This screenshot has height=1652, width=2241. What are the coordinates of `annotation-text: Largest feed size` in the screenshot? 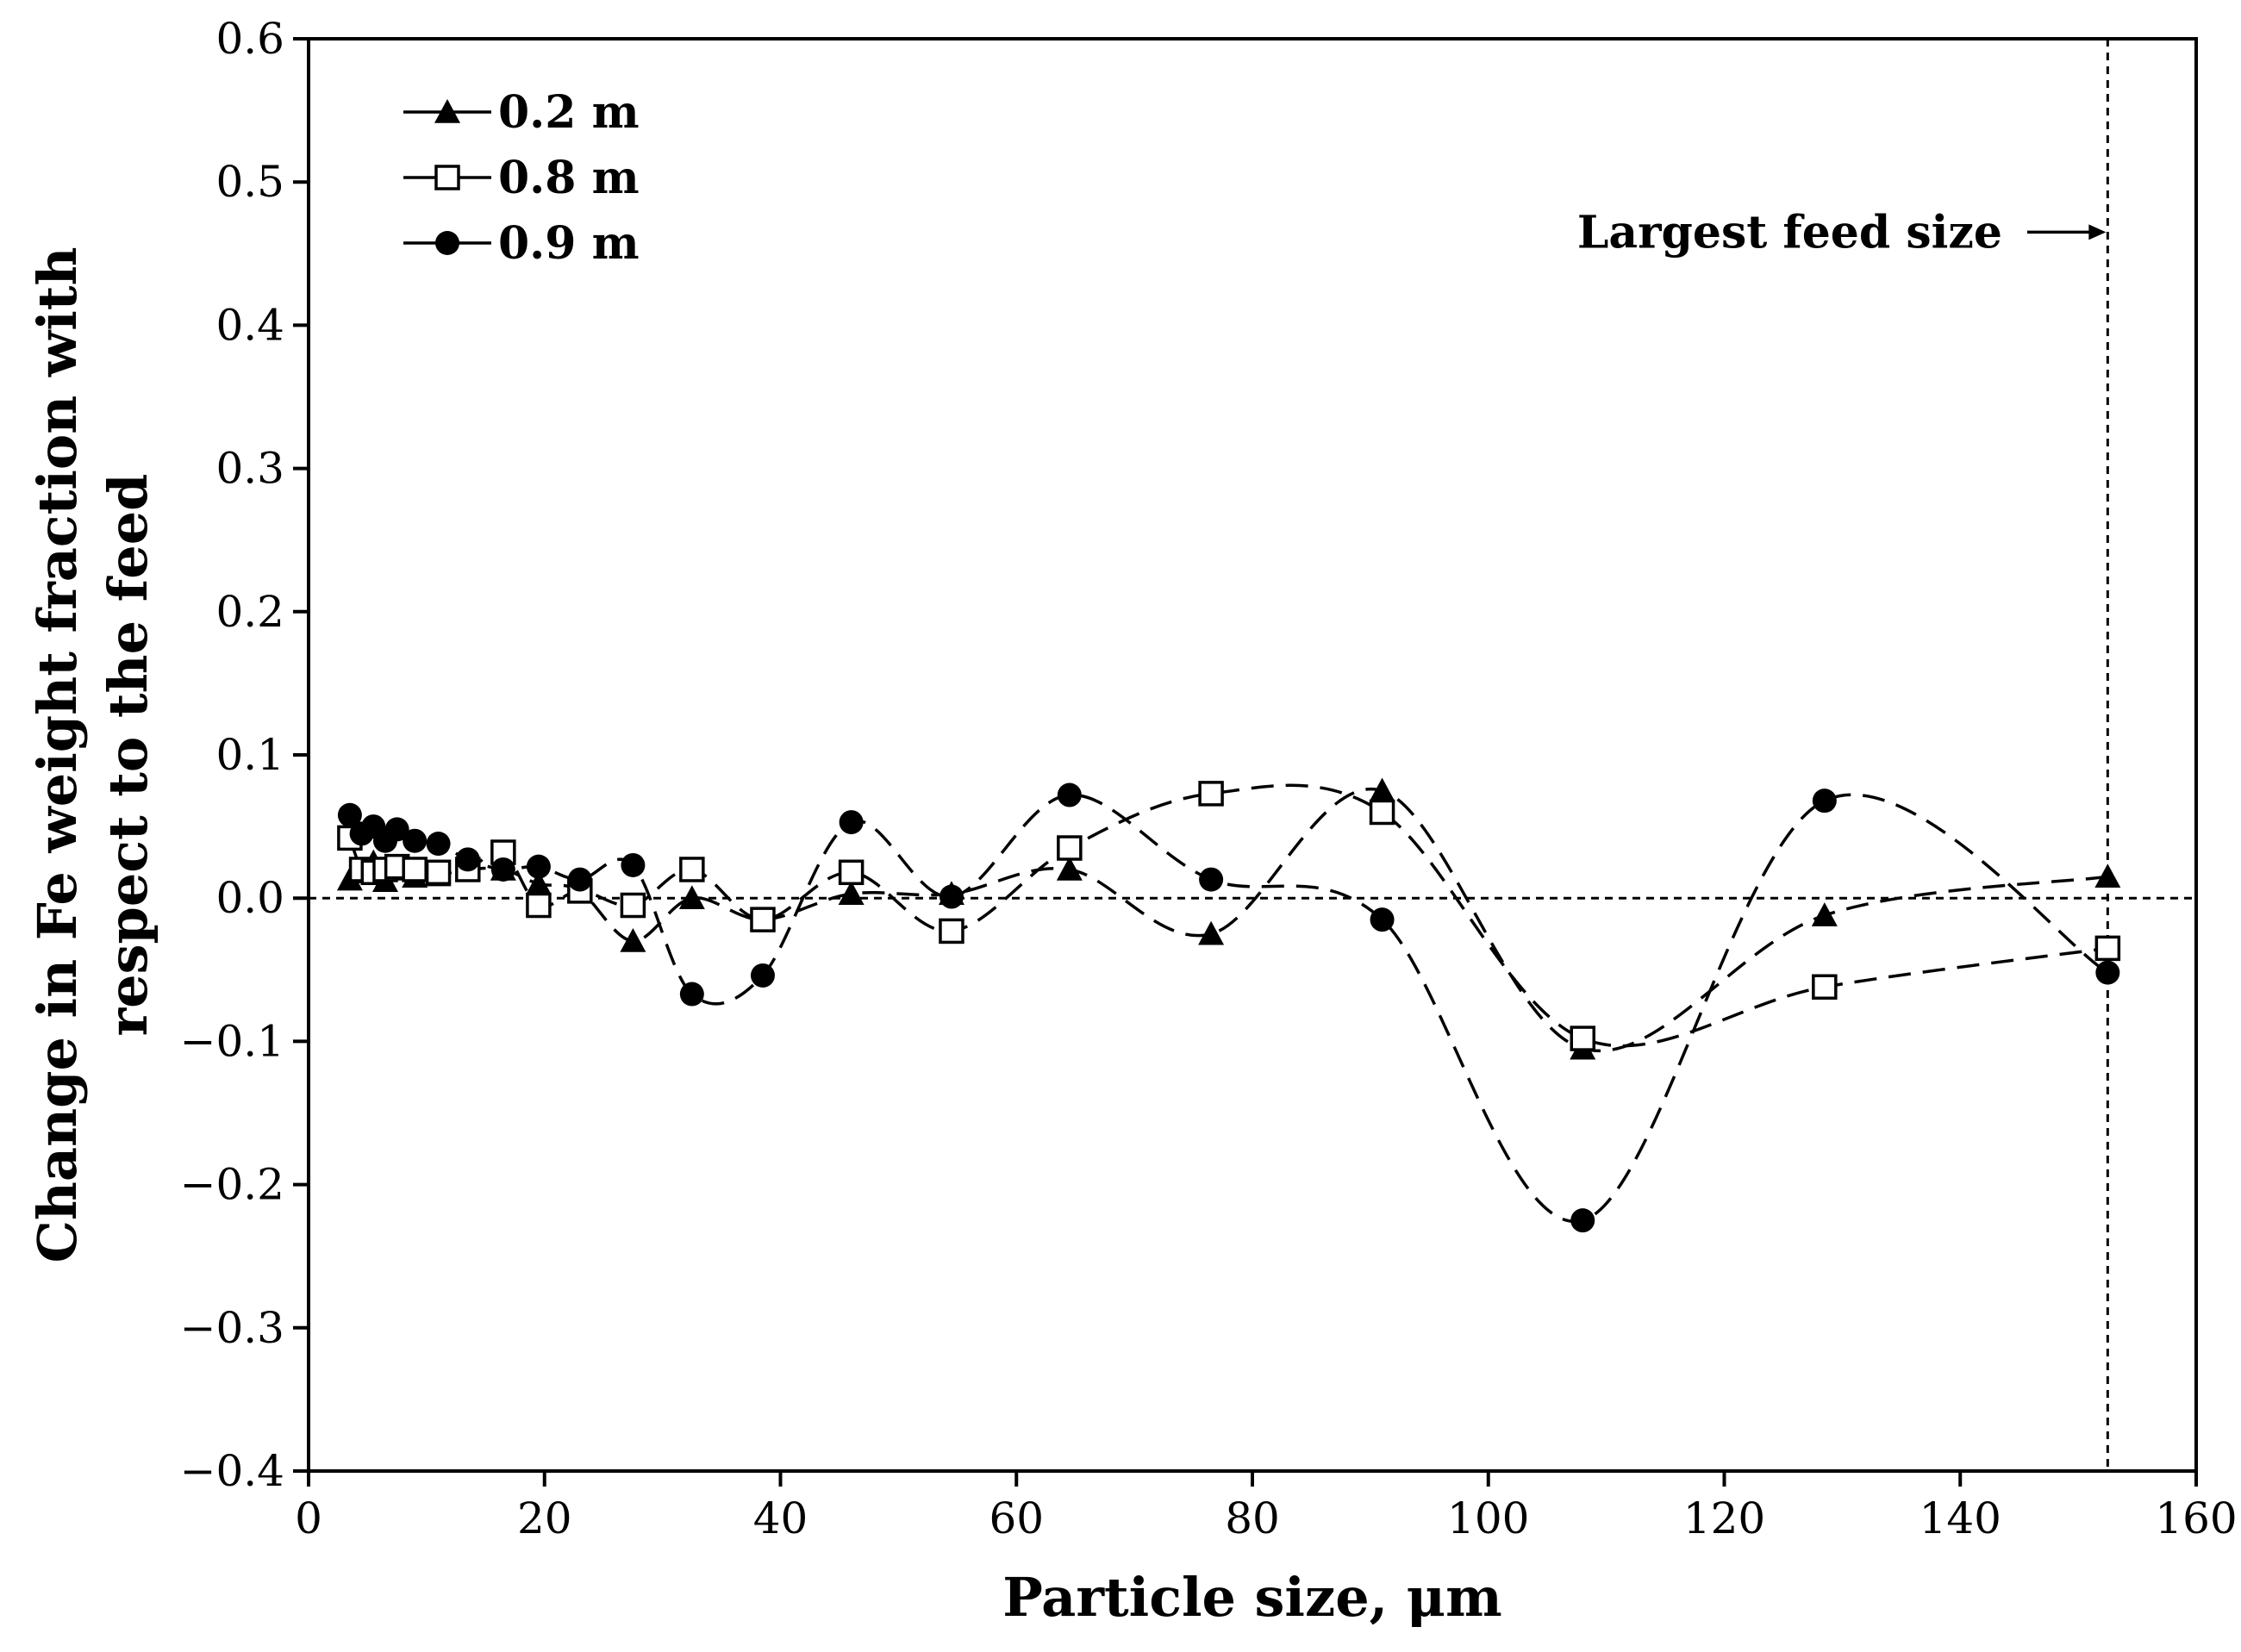 It's located at (1789, 232).